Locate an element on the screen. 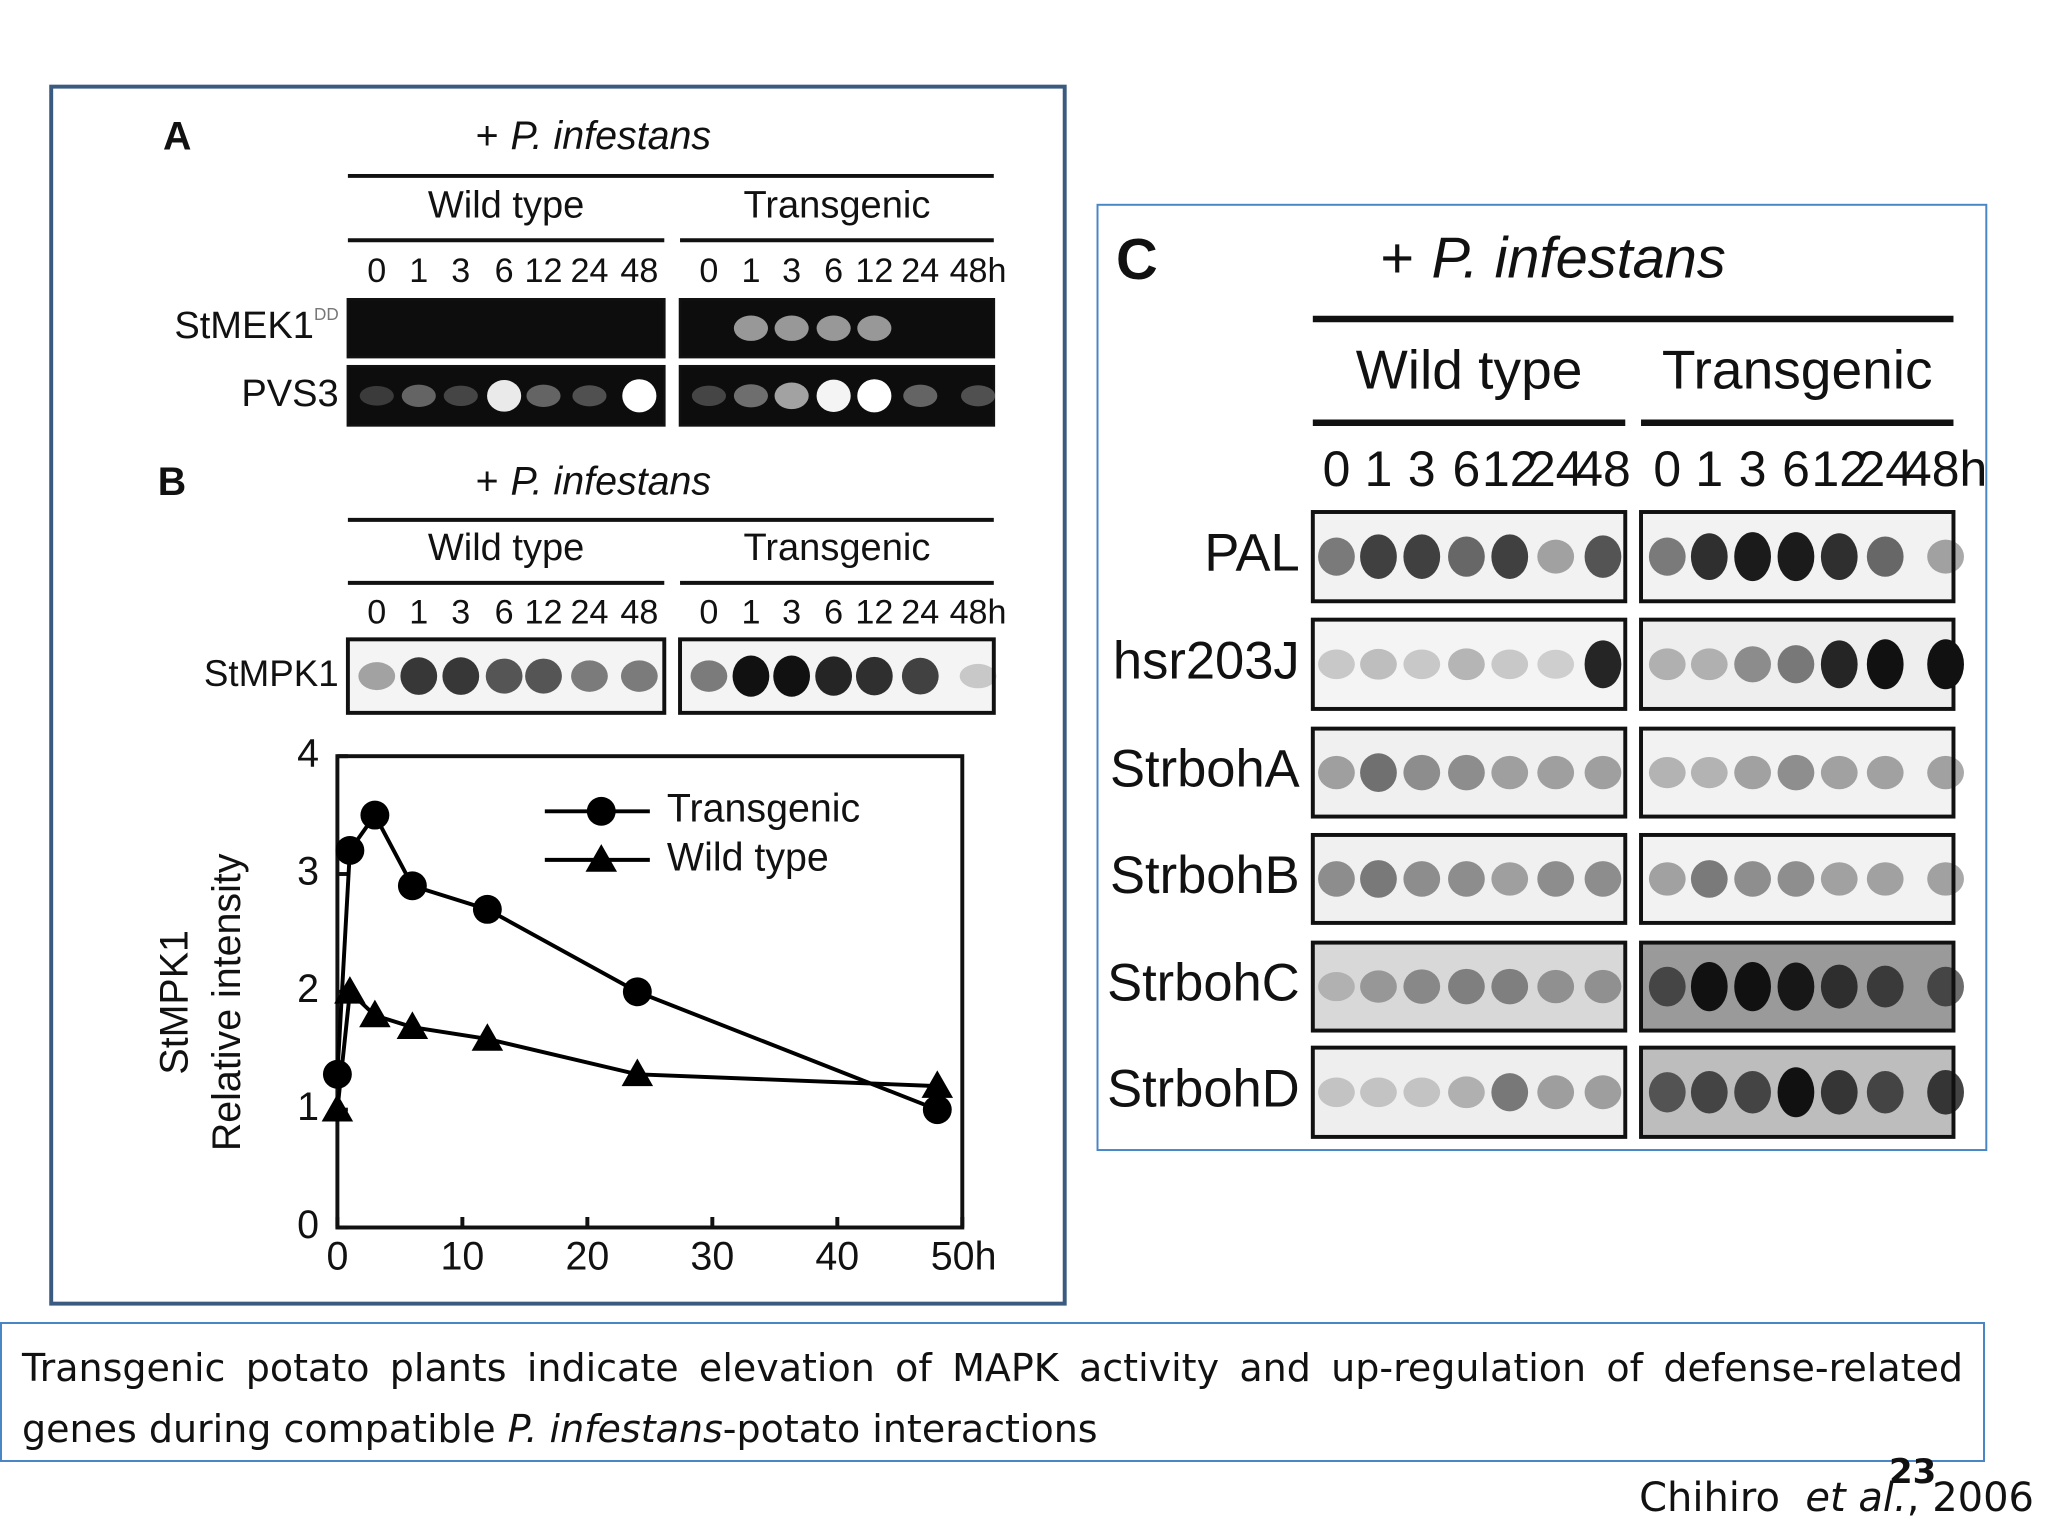 This screenshot has height=1536, width=2048. row-name: StMEK1 is located at coordinates (244, 326).